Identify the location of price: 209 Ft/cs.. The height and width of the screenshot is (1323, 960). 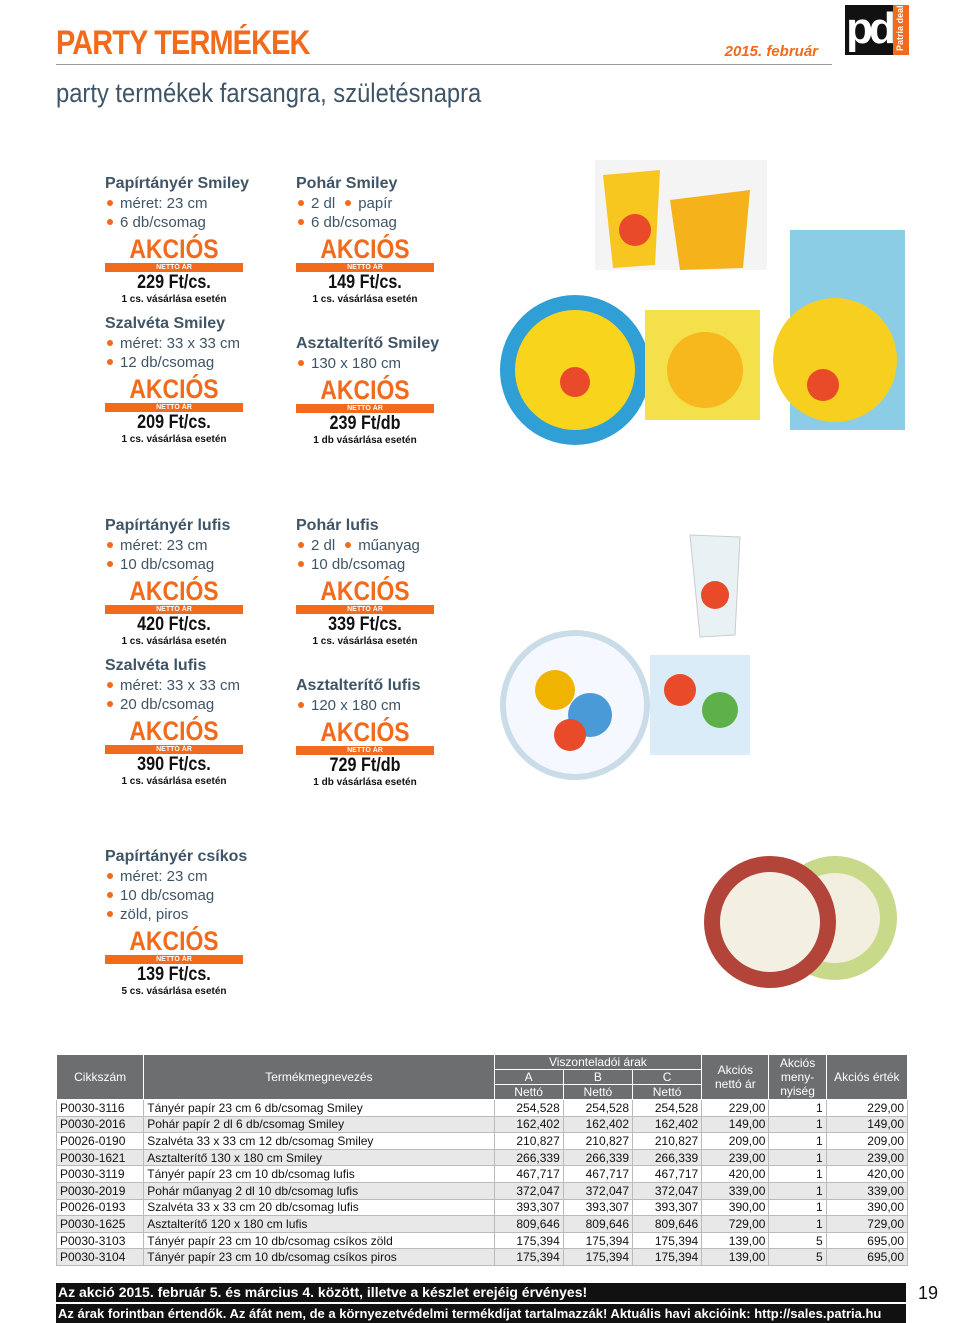
(174, 422).